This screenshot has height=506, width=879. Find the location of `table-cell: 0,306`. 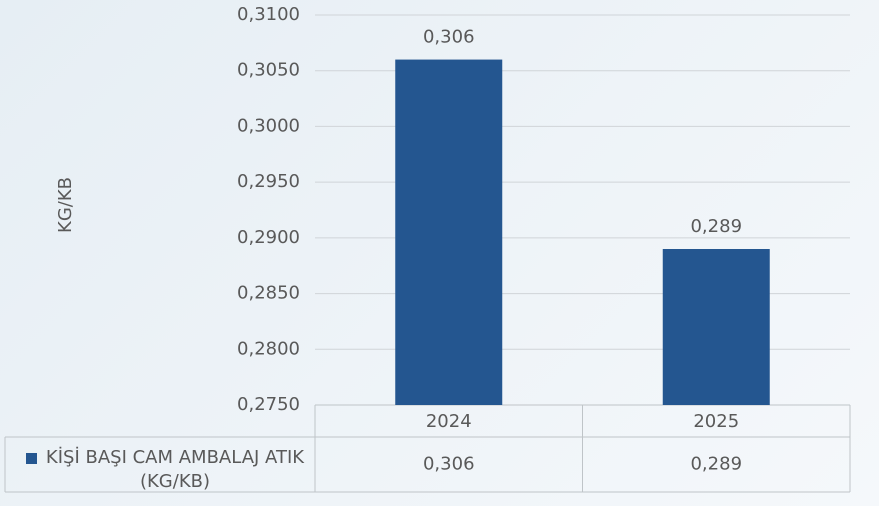

table-cell: 0,306 is located at coordinates (449, 464).